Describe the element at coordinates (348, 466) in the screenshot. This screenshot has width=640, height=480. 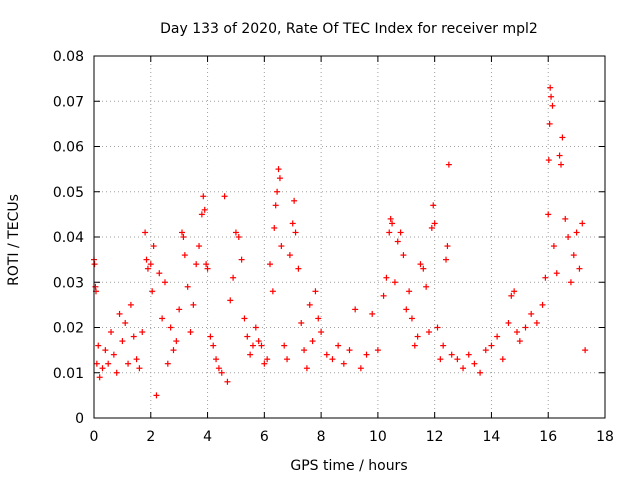
I see `x-axis-label: GPS time / hours` at that location.